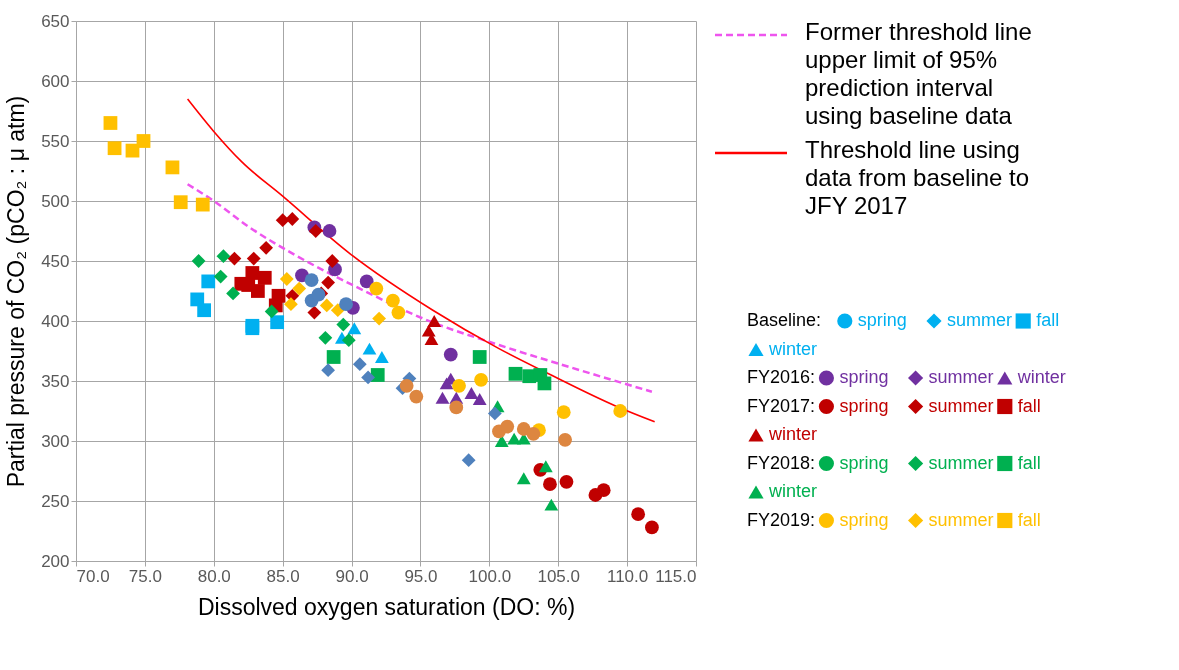  I want to click on x-tick-label: 105.0, so click(558, 576).